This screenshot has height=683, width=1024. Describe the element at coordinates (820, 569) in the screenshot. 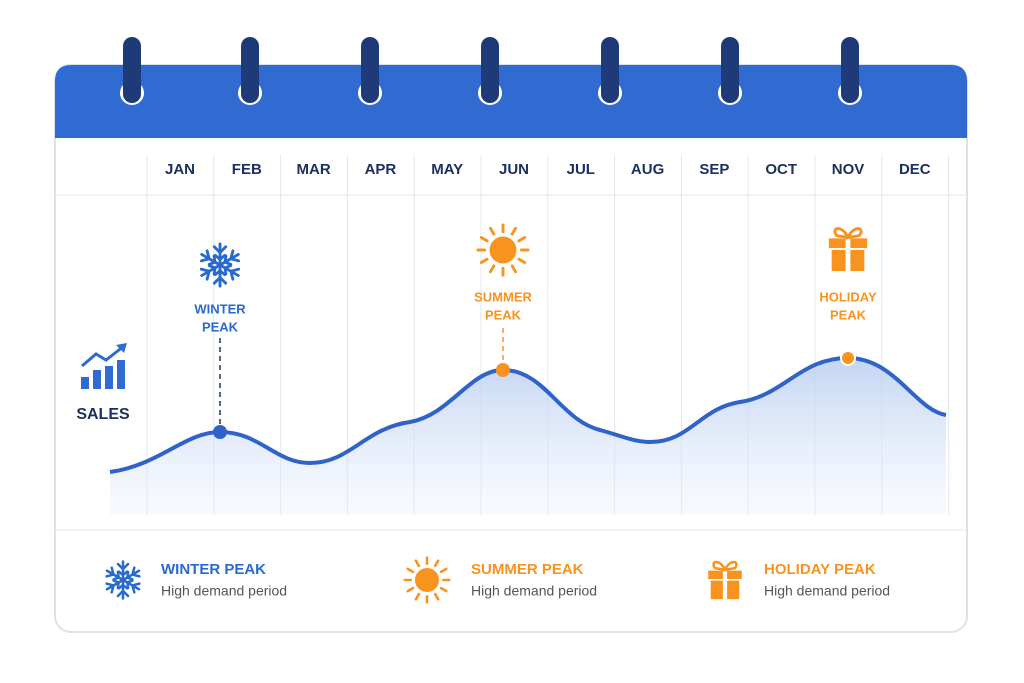

I see `legend-title: HOLIDAY PEAK` at that location.